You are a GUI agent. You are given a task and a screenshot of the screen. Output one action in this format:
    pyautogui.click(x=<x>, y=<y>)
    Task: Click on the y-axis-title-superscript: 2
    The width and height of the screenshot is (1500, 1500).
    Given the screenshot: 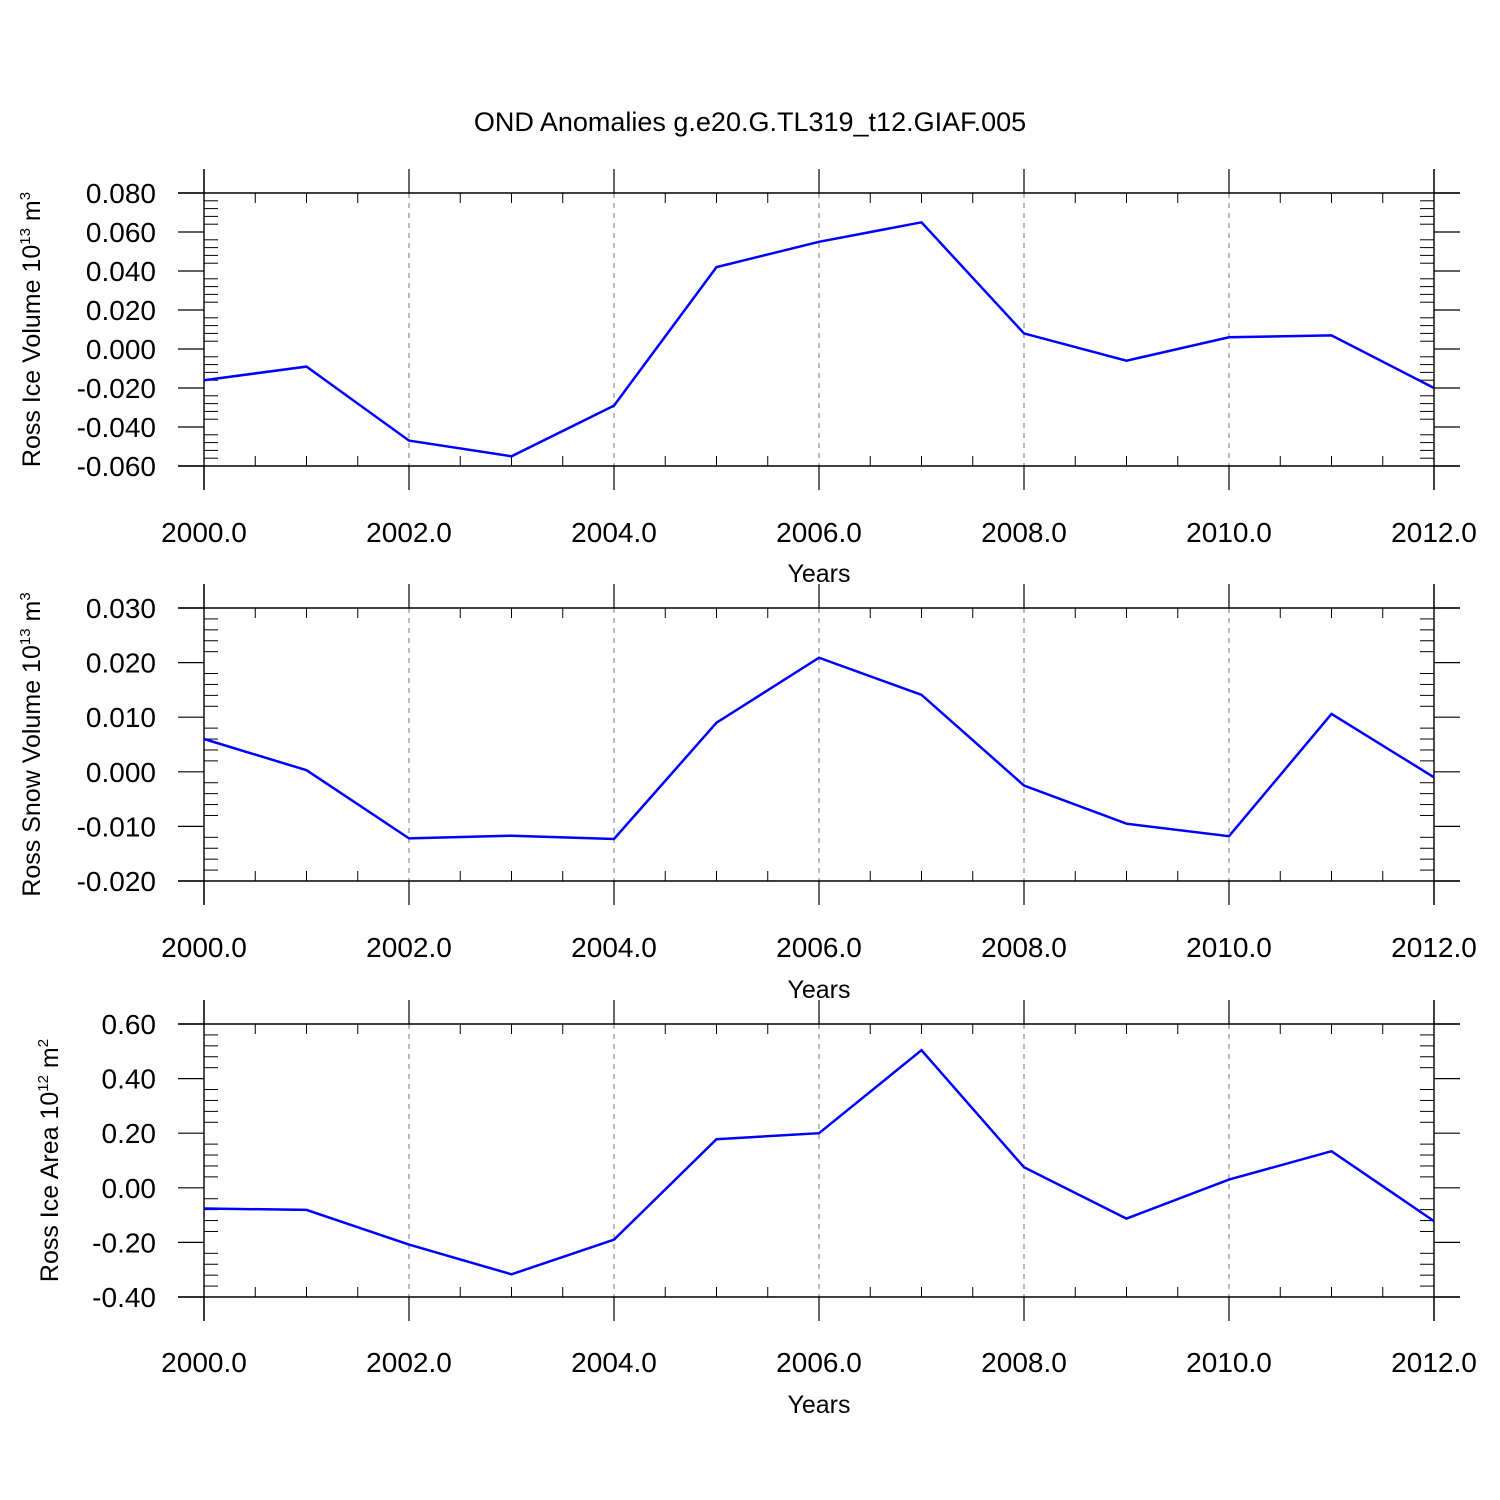 What is the action you would take?
    pyautogui.click(x=43, y=1043)
    